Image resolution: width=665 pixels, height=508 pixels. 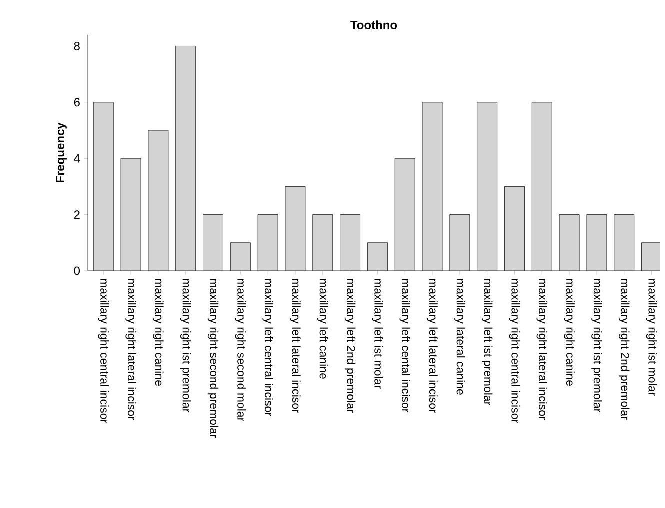 What do you see at coordinates (268, 347) in the screenshot?
I see `x-tick-label: maxillary left central incisor` at bounding box center [268, 347].